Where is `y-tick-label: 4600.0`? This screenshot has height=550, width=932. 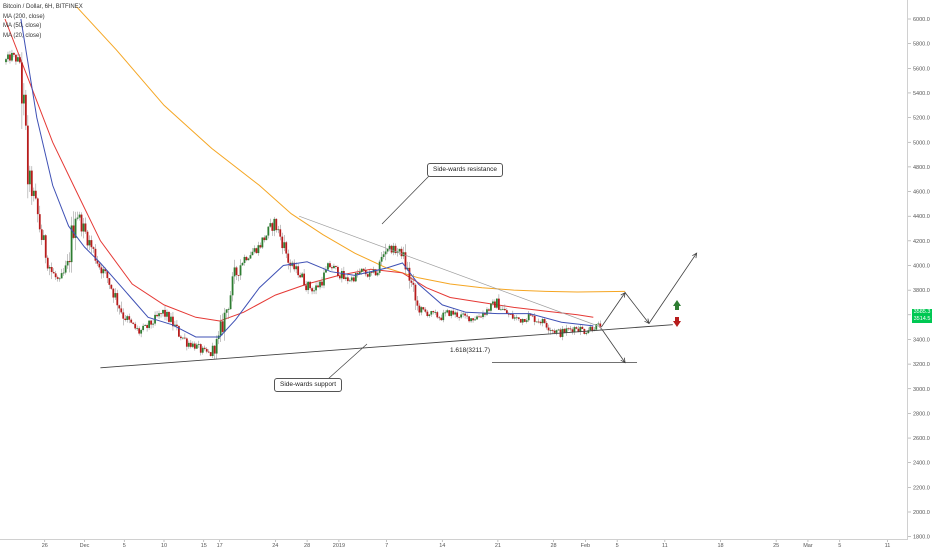 y-tick-label: 4600.0 is located at coordinates (921, 193).